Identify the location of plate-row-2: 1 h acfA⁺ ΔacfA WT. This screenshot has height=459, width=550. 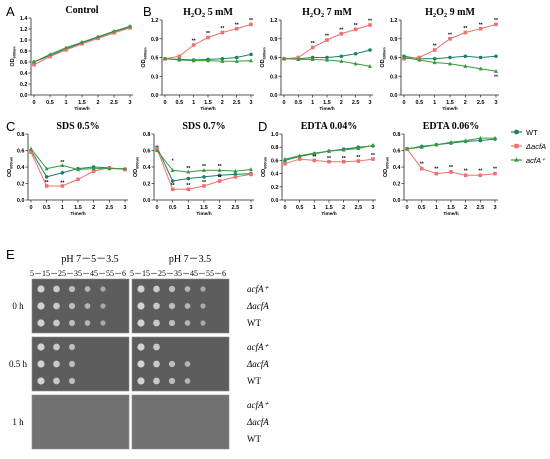
(140, 422).